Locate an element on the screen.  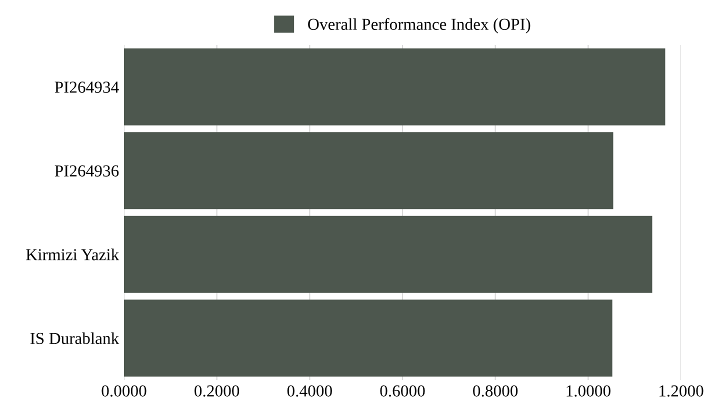
x-tick-label: 0.2000 is located at coordinates (217, 391).